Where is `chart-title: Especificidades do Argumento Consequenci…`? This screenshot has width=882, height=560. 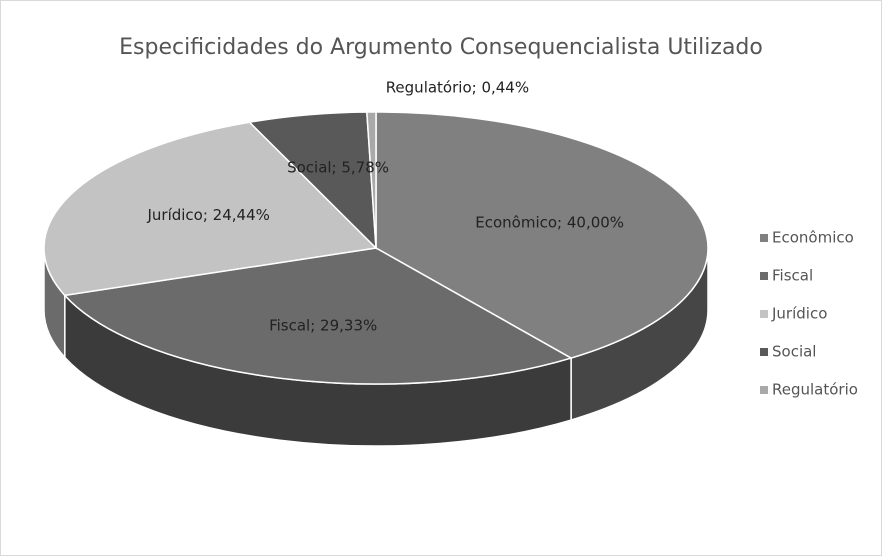 chart-title: Especificidades do Argumento Consequenci… is located at coordinates (441, 47).